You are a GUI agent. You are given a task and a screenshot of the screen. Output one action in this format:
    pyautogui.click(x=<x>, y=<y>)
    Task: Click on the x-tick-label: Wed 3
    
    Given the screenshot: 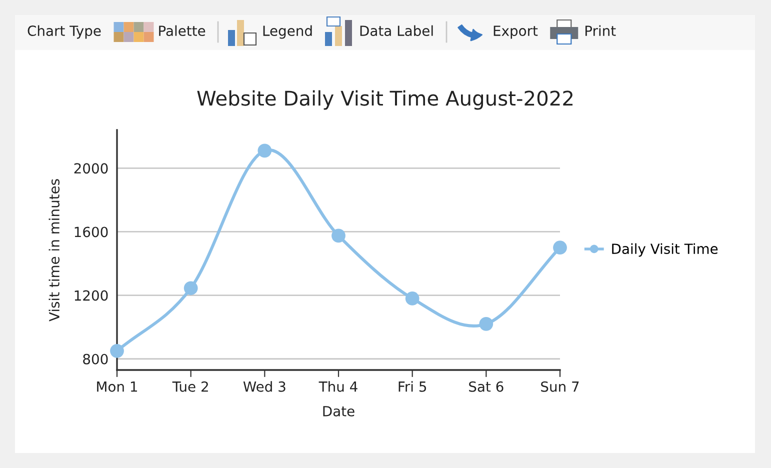 What is the action you would take?
    pyautogui.click(x=264, y=386)
    